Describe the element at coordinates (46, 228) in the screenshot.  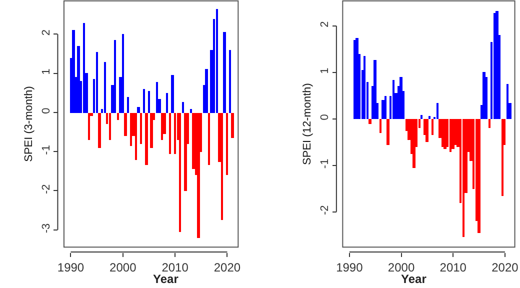
I see `y-tick-label: -3` at that location.